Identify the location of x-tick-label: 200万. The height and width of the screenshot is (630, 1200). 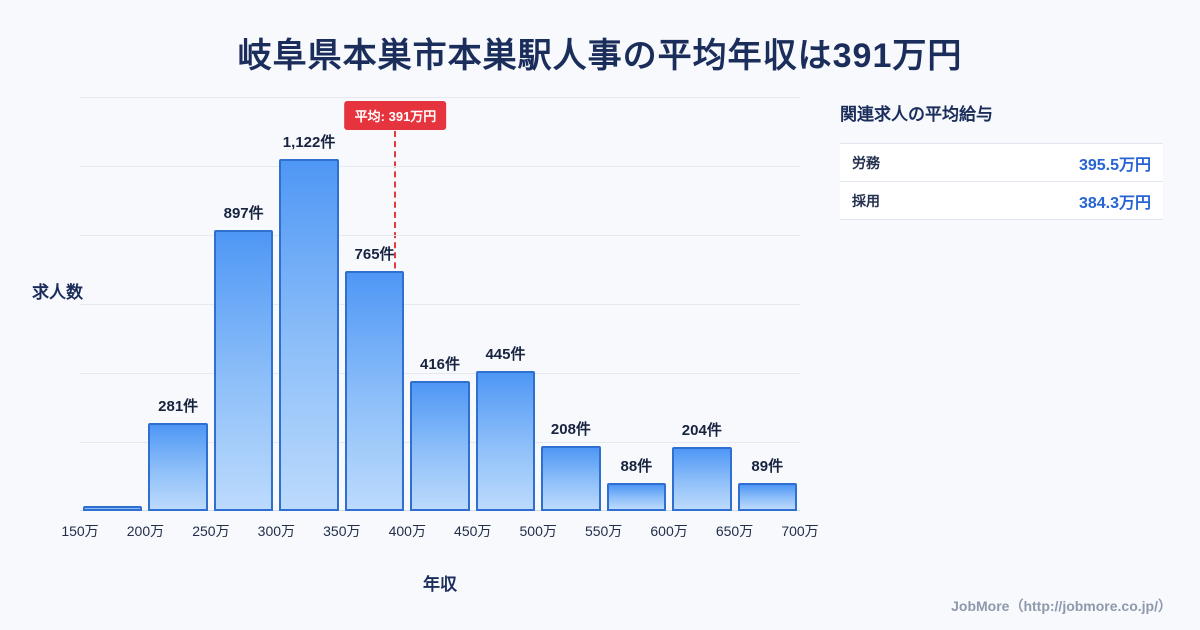
(145, 531).